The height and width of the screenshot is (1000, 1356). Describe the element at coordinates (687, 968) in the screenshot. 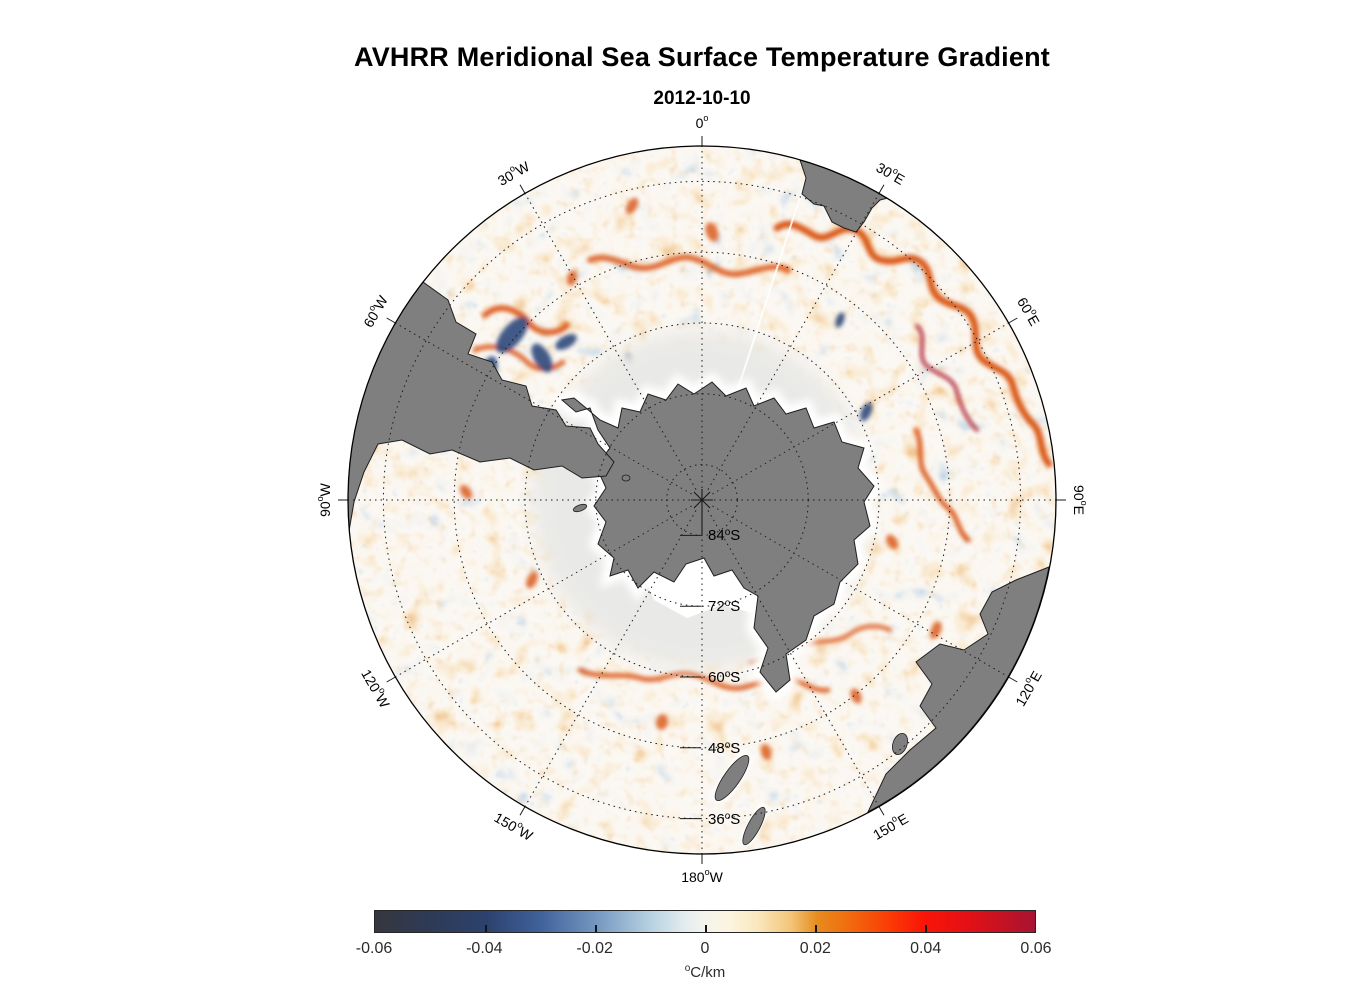

I see `degree-glyph: o` at that location.